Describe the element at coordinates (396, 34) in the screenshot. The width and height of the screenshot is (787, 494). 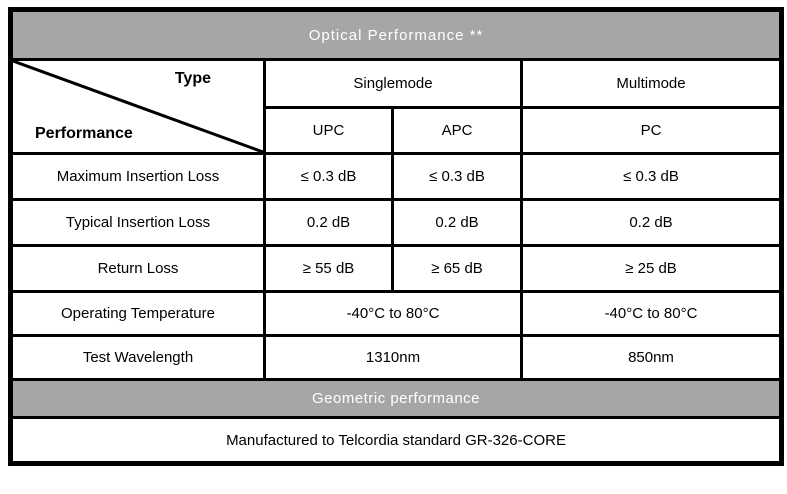
I see `optical-performance-banner: Optical Performance **` at that location.